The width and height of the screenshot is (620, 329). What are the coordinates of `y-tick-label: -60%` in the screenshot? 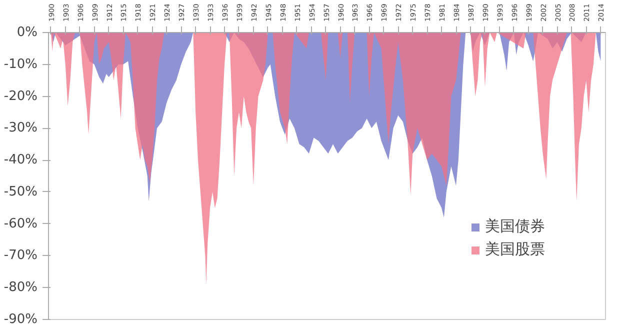 It's located at (21, 224).